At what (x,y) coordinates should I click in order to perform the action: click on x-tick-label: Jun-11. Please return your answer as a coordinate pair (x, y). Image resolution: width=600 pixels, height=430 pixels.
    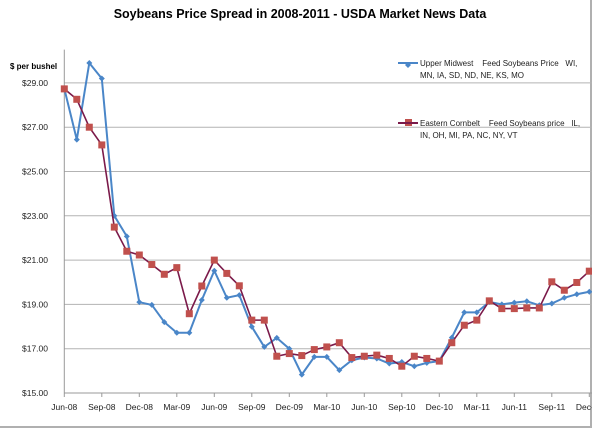
    Looking at the image, I should click on (515, 407).